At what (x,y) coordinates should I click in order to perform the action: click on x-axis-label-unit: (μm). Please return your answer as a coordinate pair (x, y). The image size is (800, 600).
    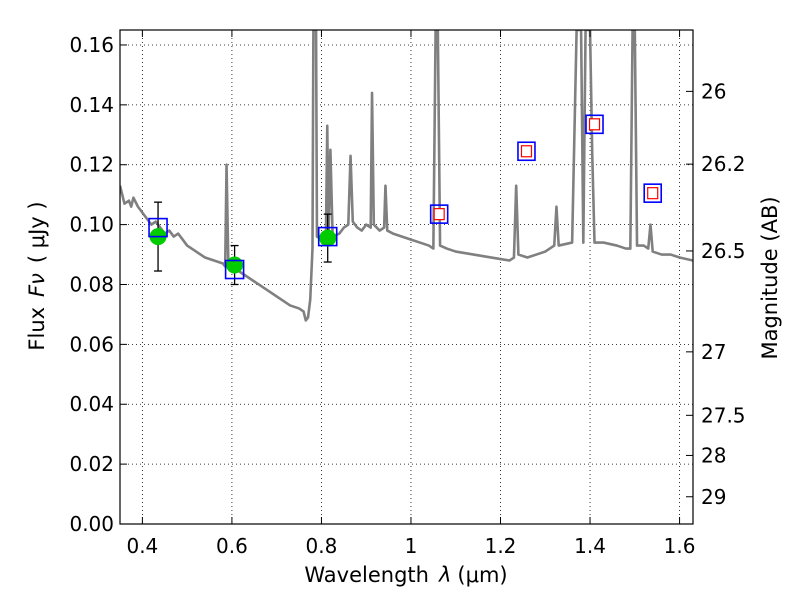
    Looking at the image, I should click on (482, 575).